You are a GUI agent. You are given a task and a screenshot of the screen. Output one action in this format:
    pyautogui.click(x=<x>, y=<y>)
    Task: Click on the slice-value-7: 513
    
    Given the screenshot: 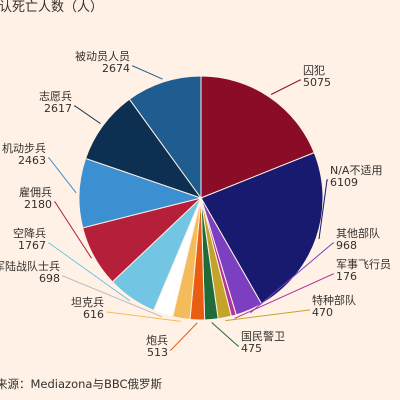 What is the action you would take?
    pyautogui.click(x=157, y=352)
    